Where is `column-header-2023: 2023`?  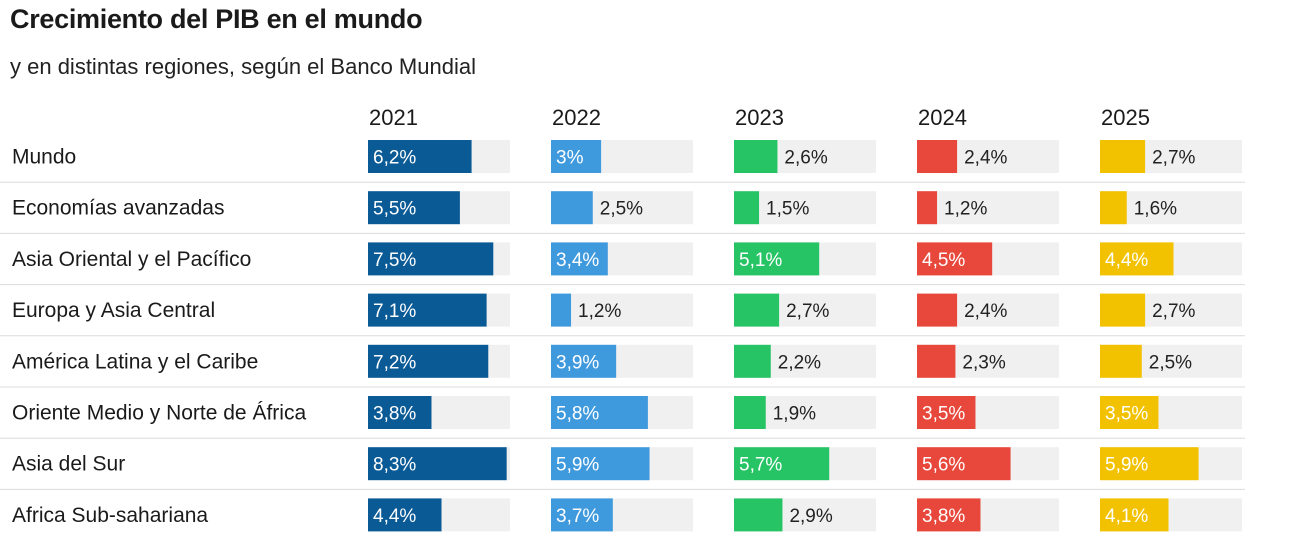
column-header-2023: 2023 is located at coordinates (759, 117).